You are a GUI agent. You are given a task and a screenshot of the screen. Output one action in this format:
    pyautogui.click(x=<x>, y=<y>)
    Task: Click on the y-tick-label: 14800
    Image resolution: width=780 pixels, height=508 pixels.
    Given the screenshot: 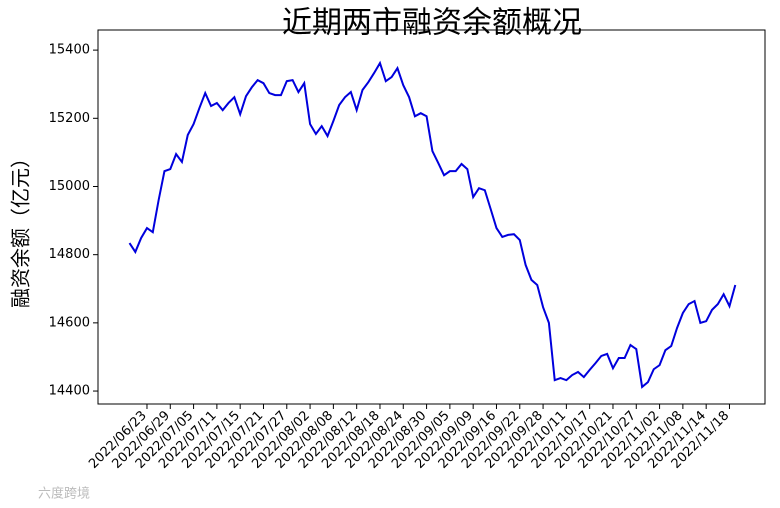 What is the action you would take?
    pyautogui.click(x=69, y=254)
    